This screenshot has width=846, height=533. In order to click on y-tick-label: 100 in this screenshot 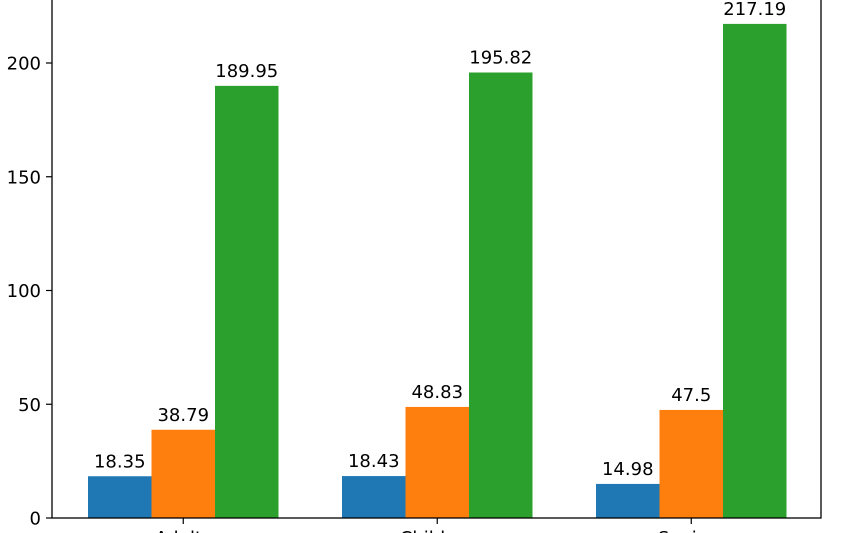, I will do `click(24, 291)`.